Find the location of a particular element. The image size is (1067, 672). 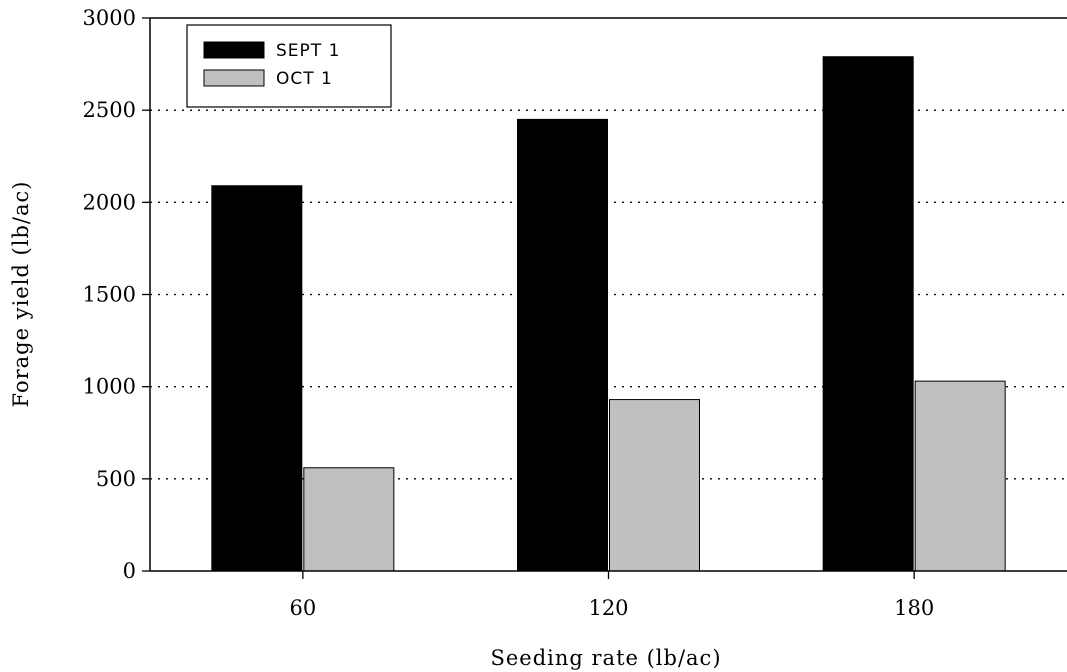

y-tick-label: 1500 is located at coordinates (109, 295).